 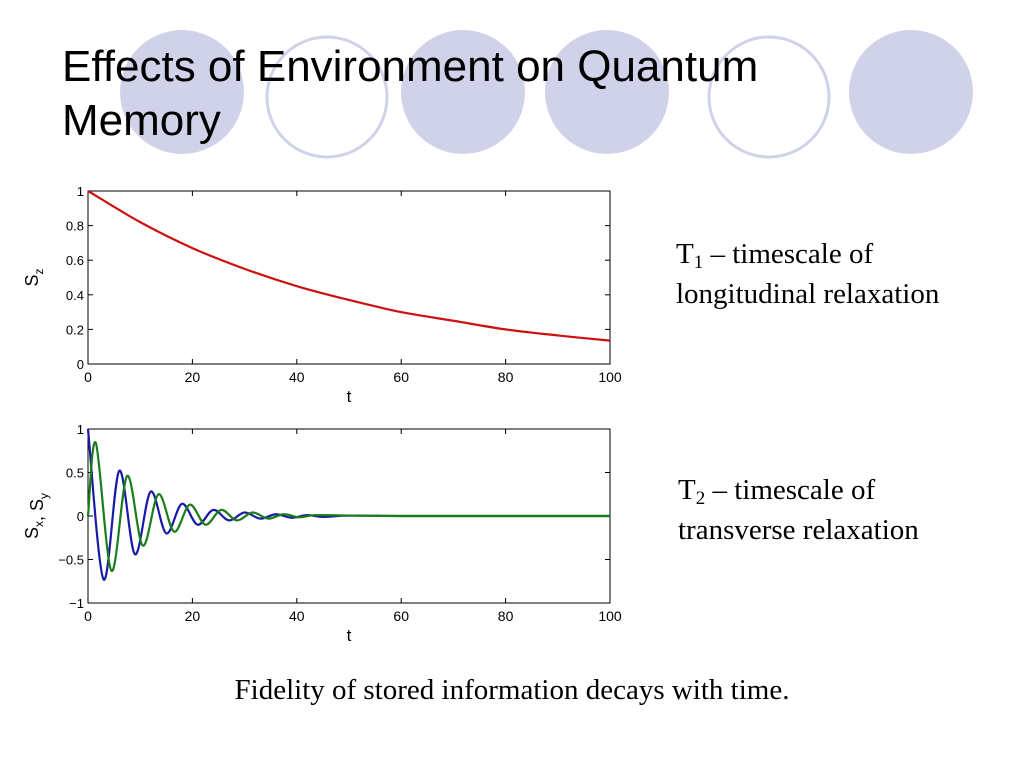 What do you see at coordinates (790, 490) in the screenshot?
I see `t2-text: – timescale of` at bounding box center [790, 490].